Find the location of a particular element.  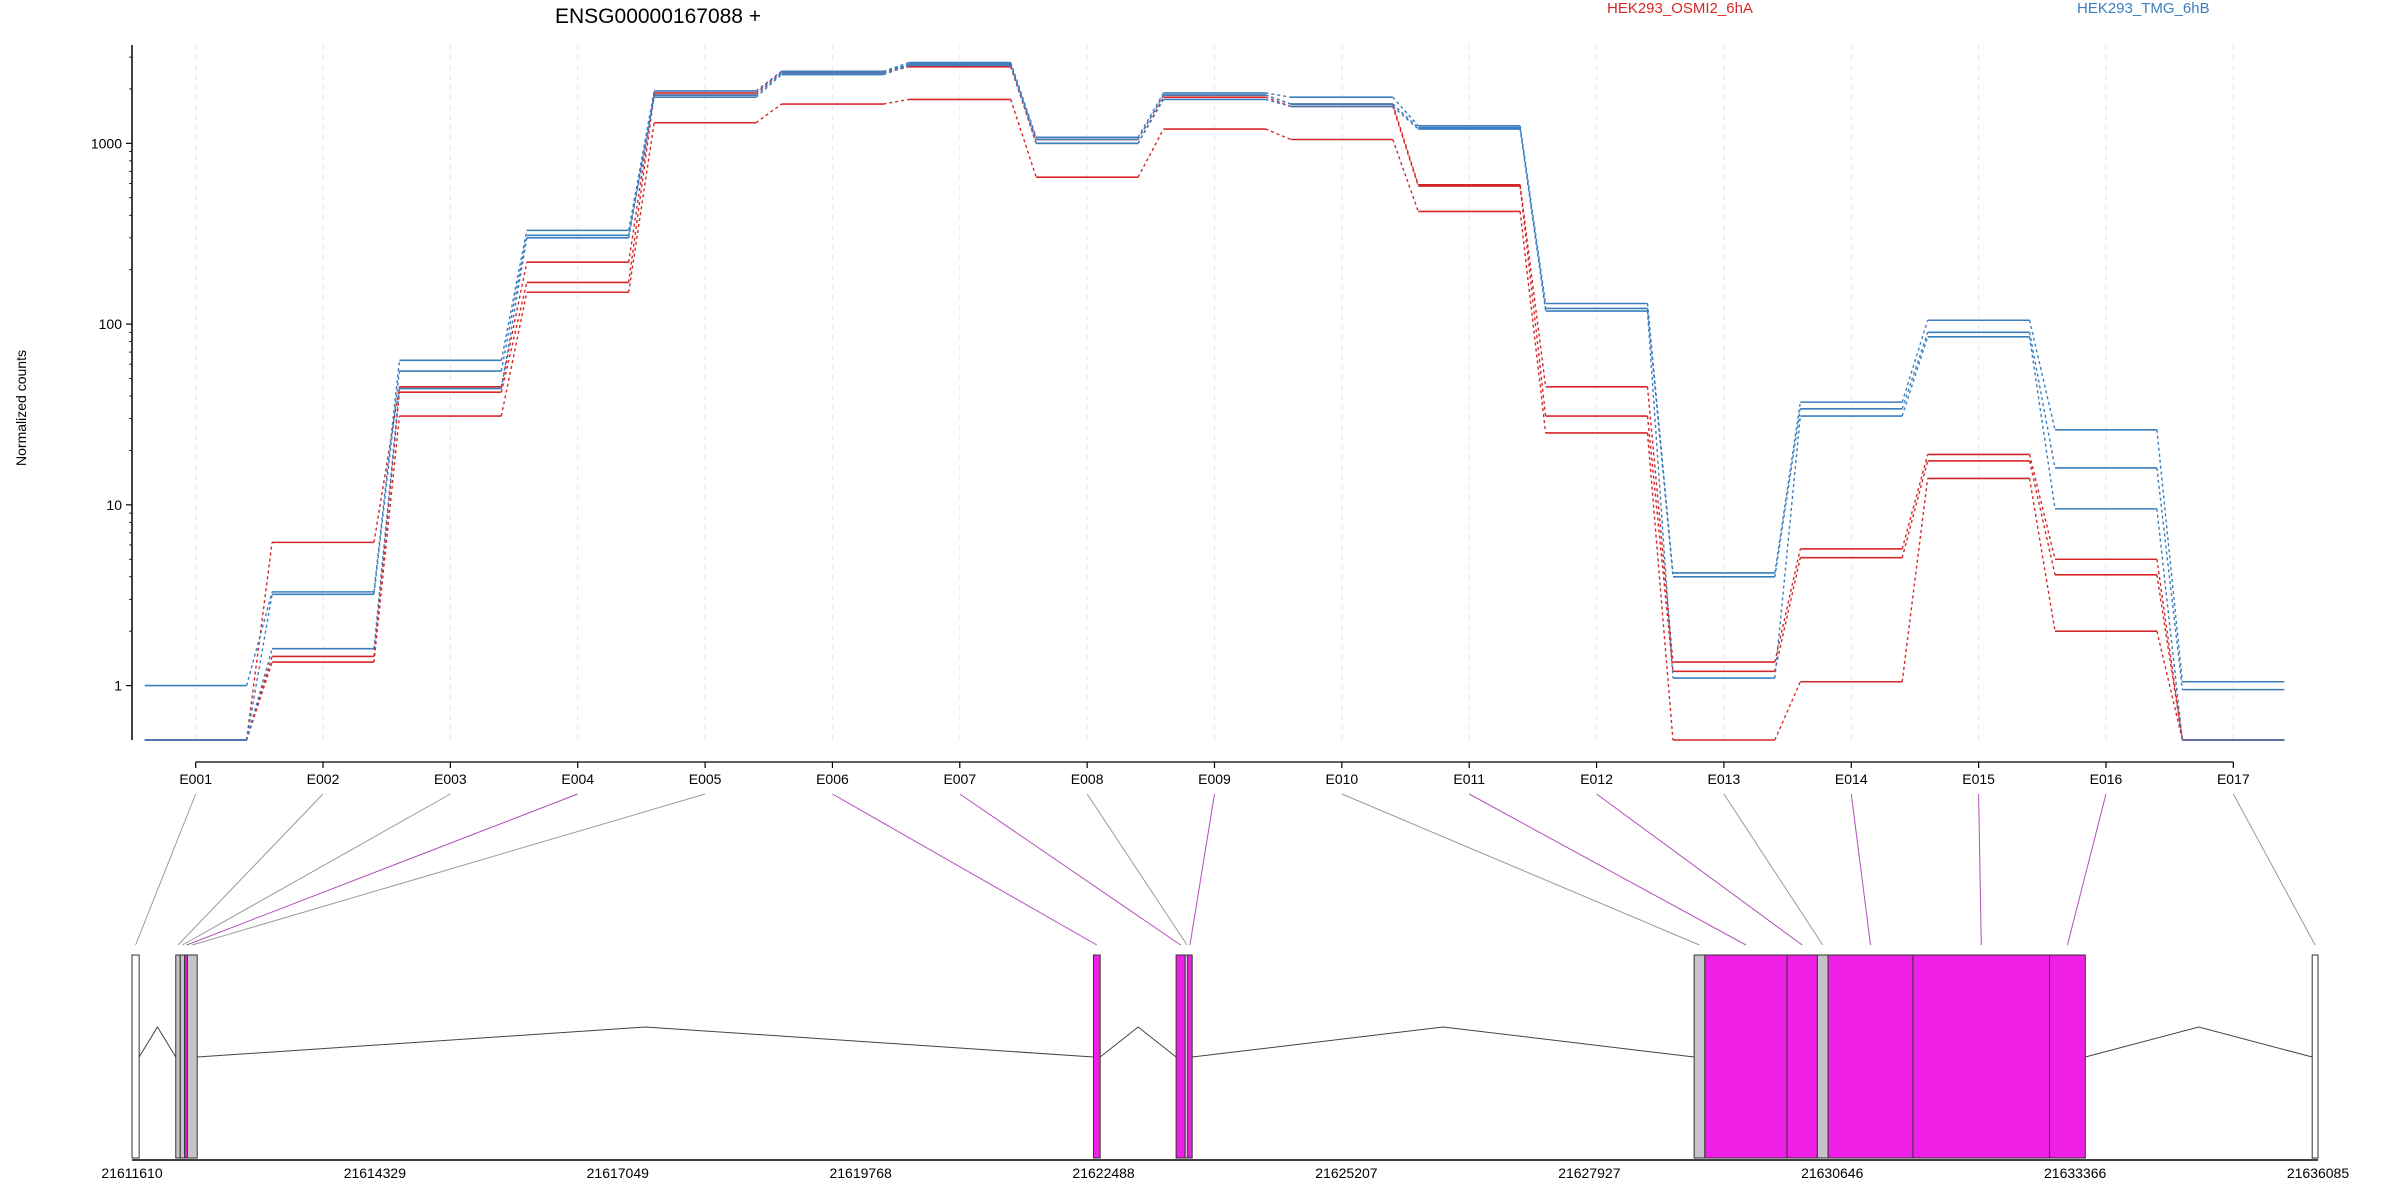

exon-E005 is located at coordinates (192, 1056).